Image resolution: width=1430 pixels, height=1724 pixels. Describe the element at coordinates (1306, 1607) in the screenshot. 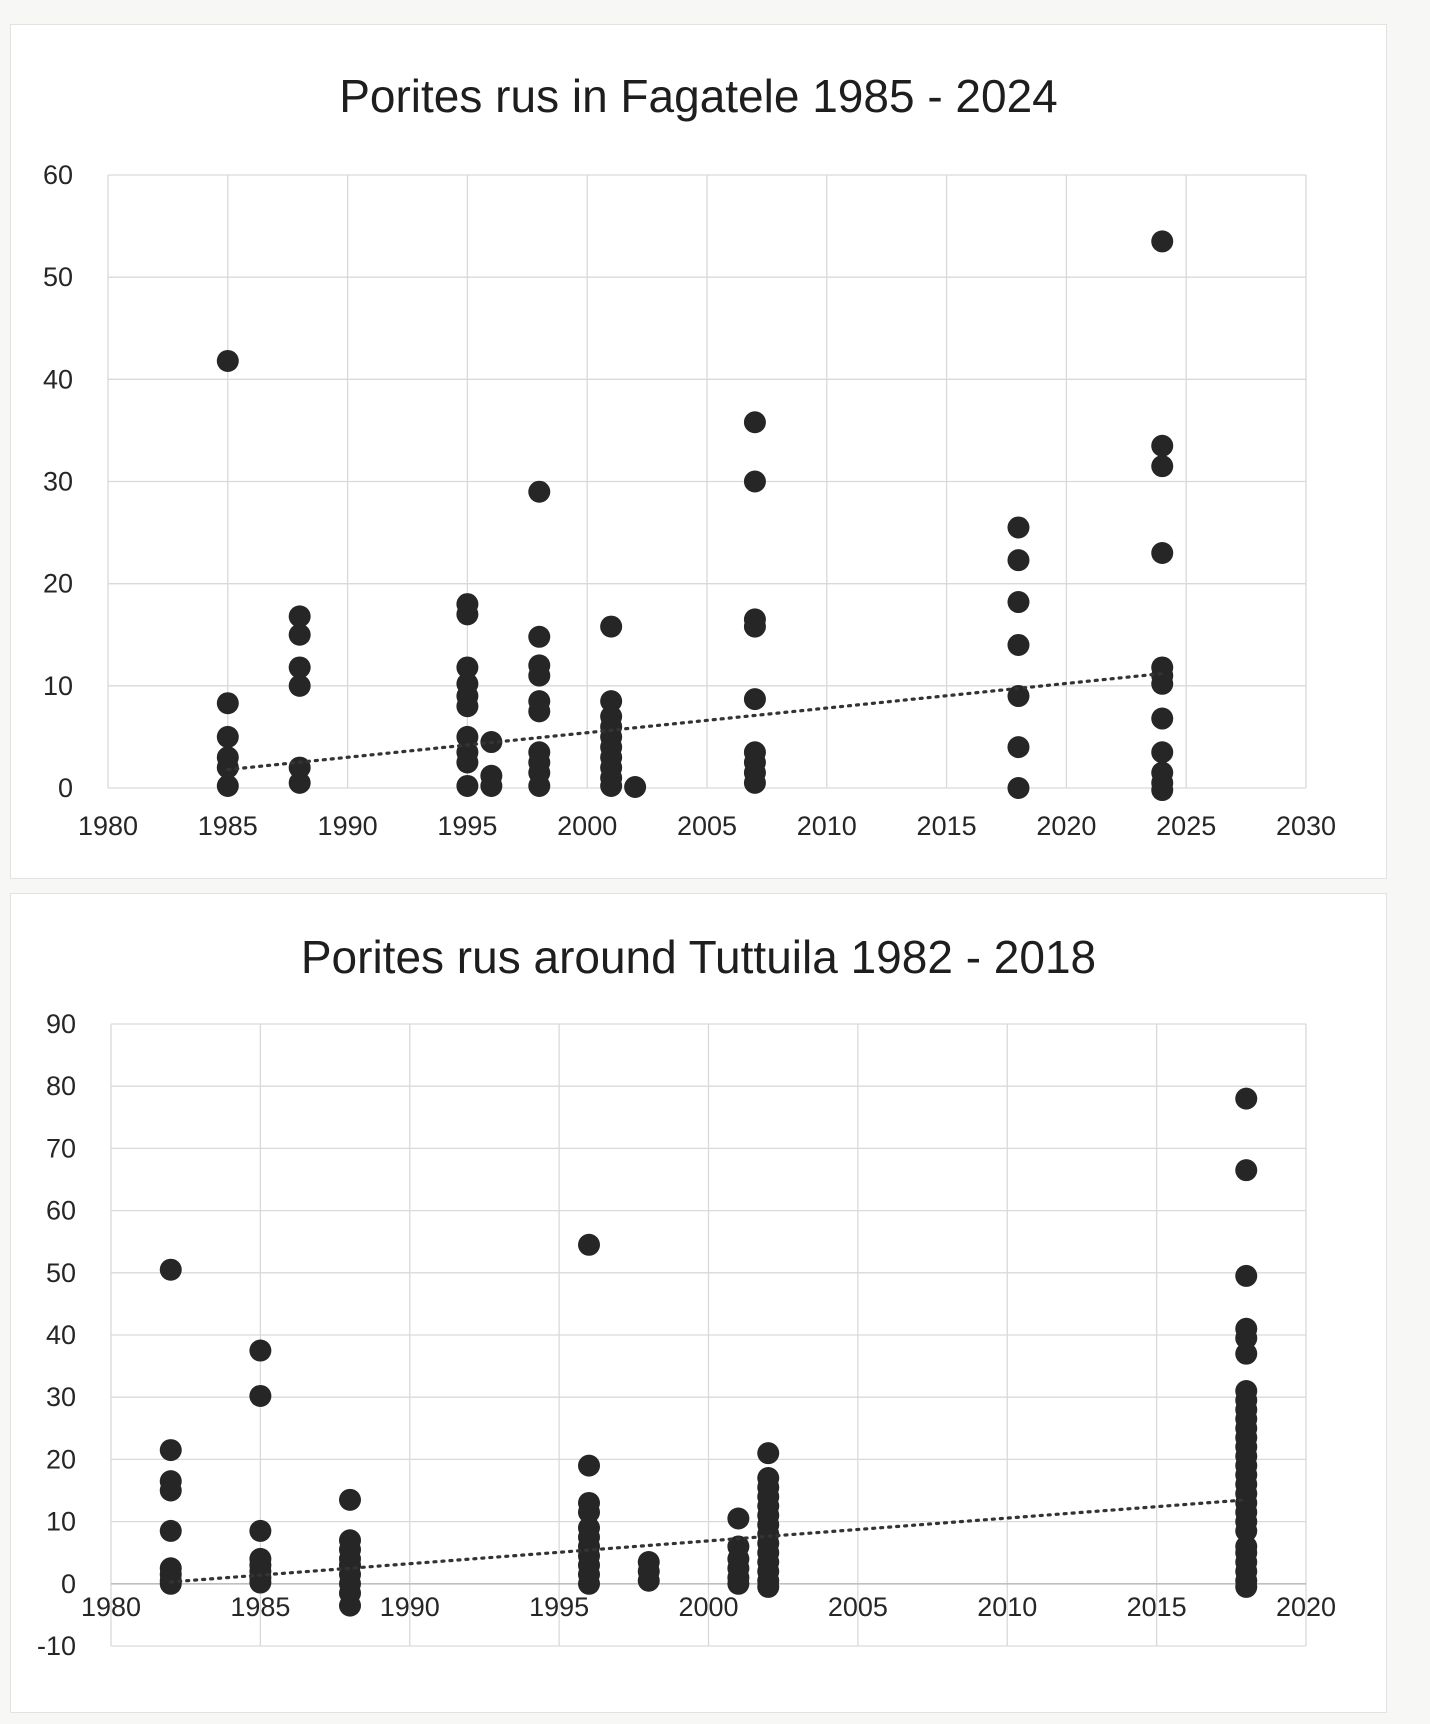

I see `x-tick-label: 2020` at that location.